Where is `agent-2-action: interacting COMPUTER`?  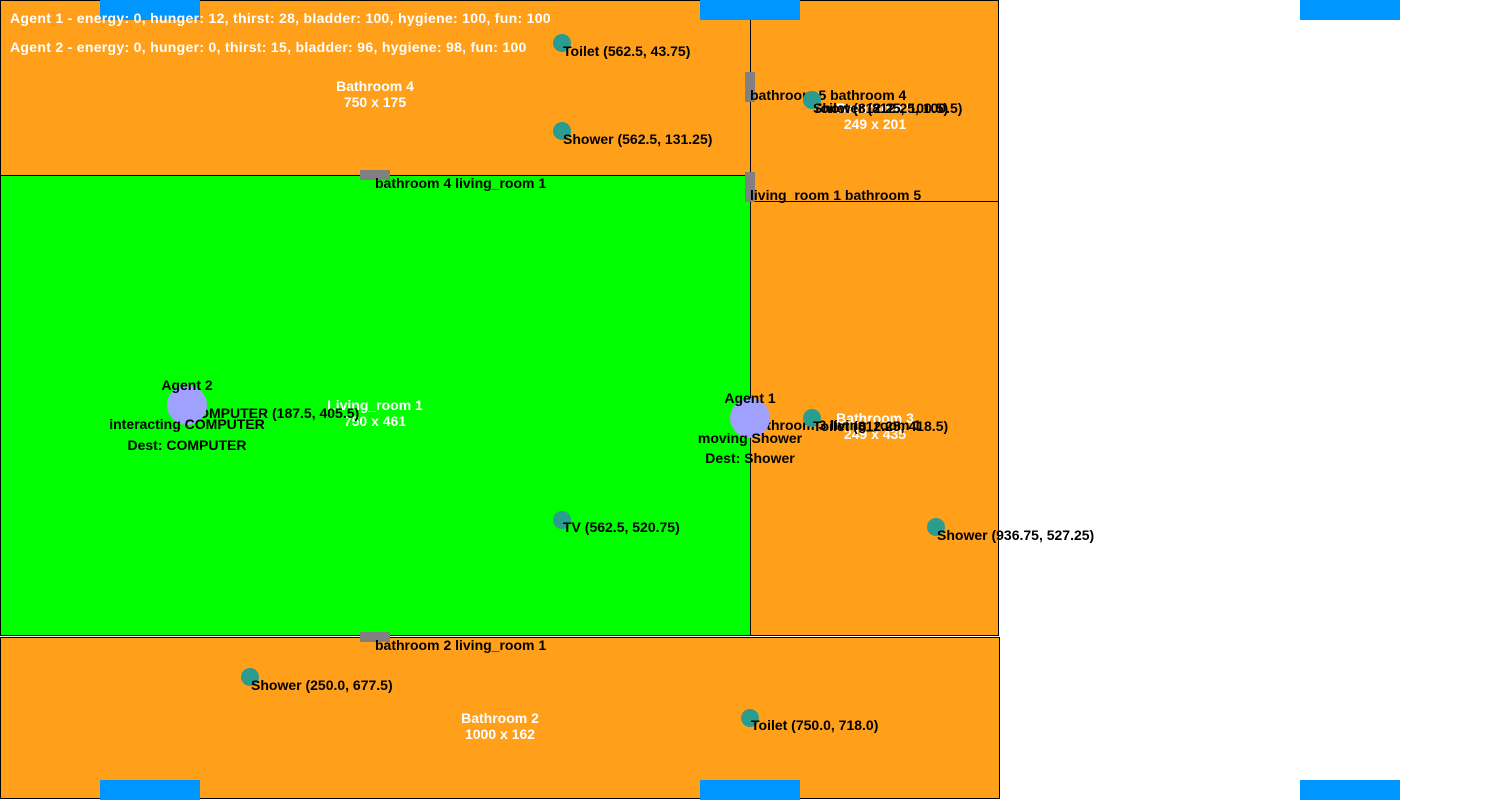 agent-2-action: interacting COMPUTER is located at coordinates (187, 424).